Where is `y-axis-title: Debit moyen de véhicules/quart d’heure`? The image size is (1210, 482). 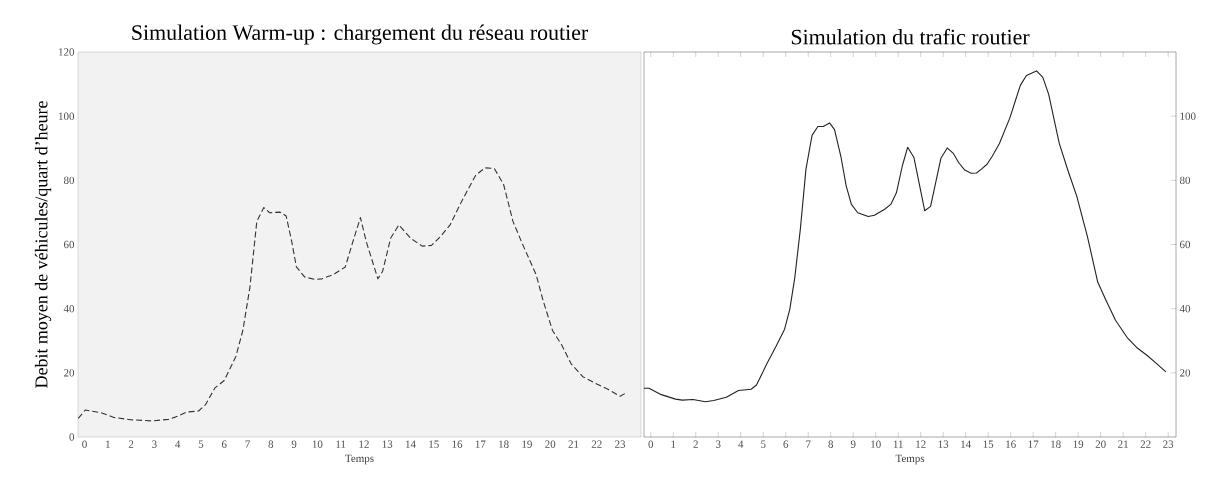 y-axis-title: Debit moyen de véhicules/quart d’heure is located at coordinates (43, 244).